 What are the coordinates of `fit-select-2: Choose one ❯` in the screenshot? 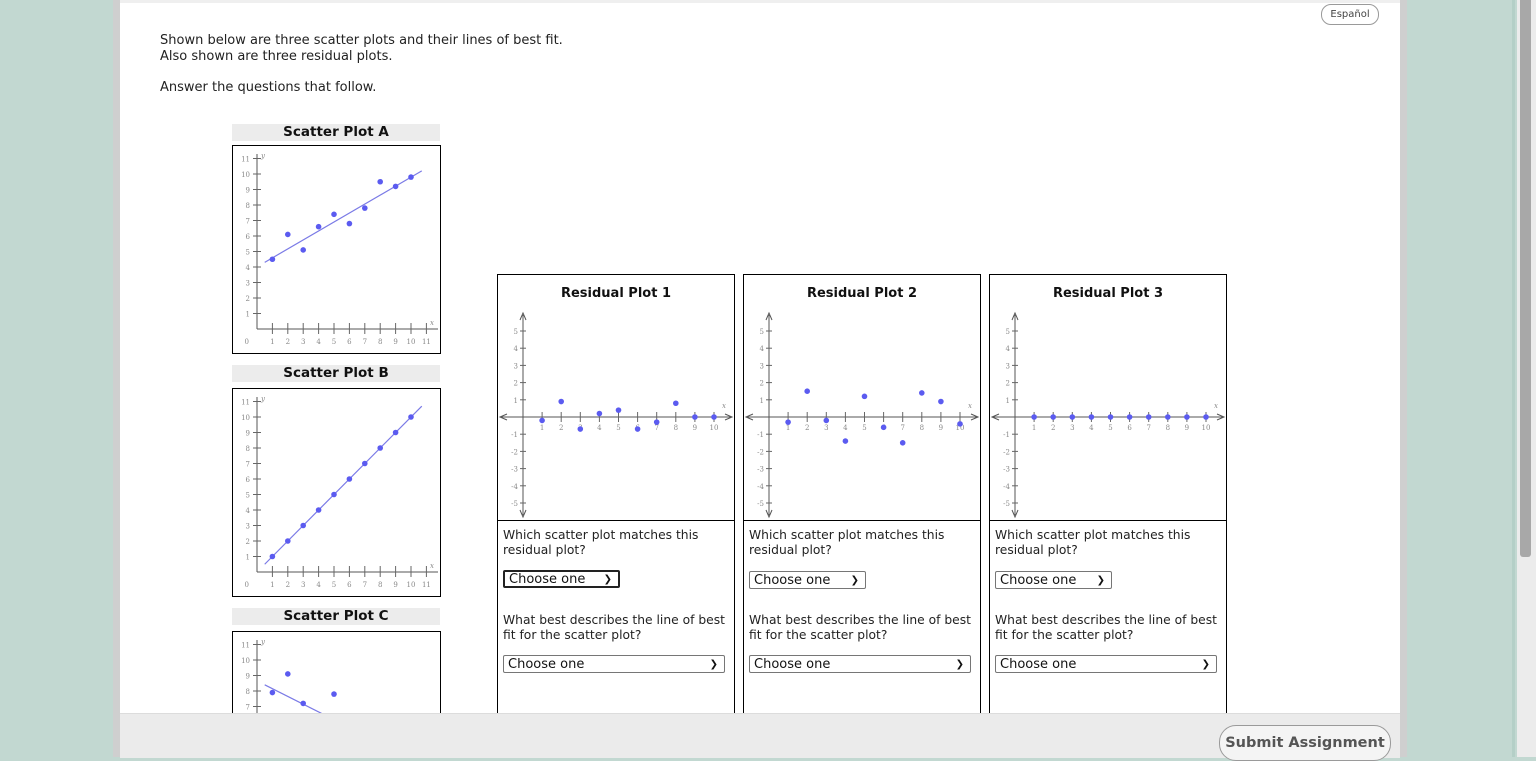 It's located at (860, 664).